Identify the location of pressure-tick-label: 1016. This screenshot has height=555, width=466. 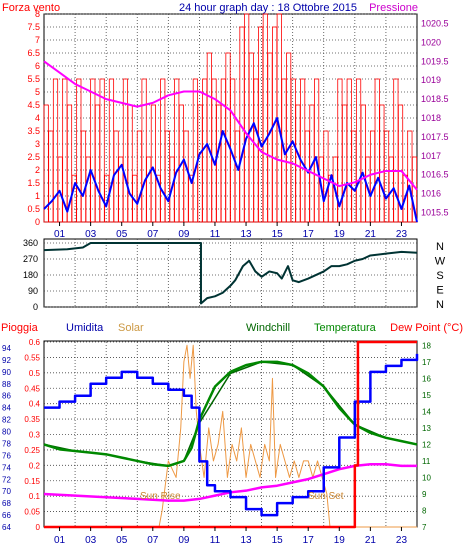
(431, 194).